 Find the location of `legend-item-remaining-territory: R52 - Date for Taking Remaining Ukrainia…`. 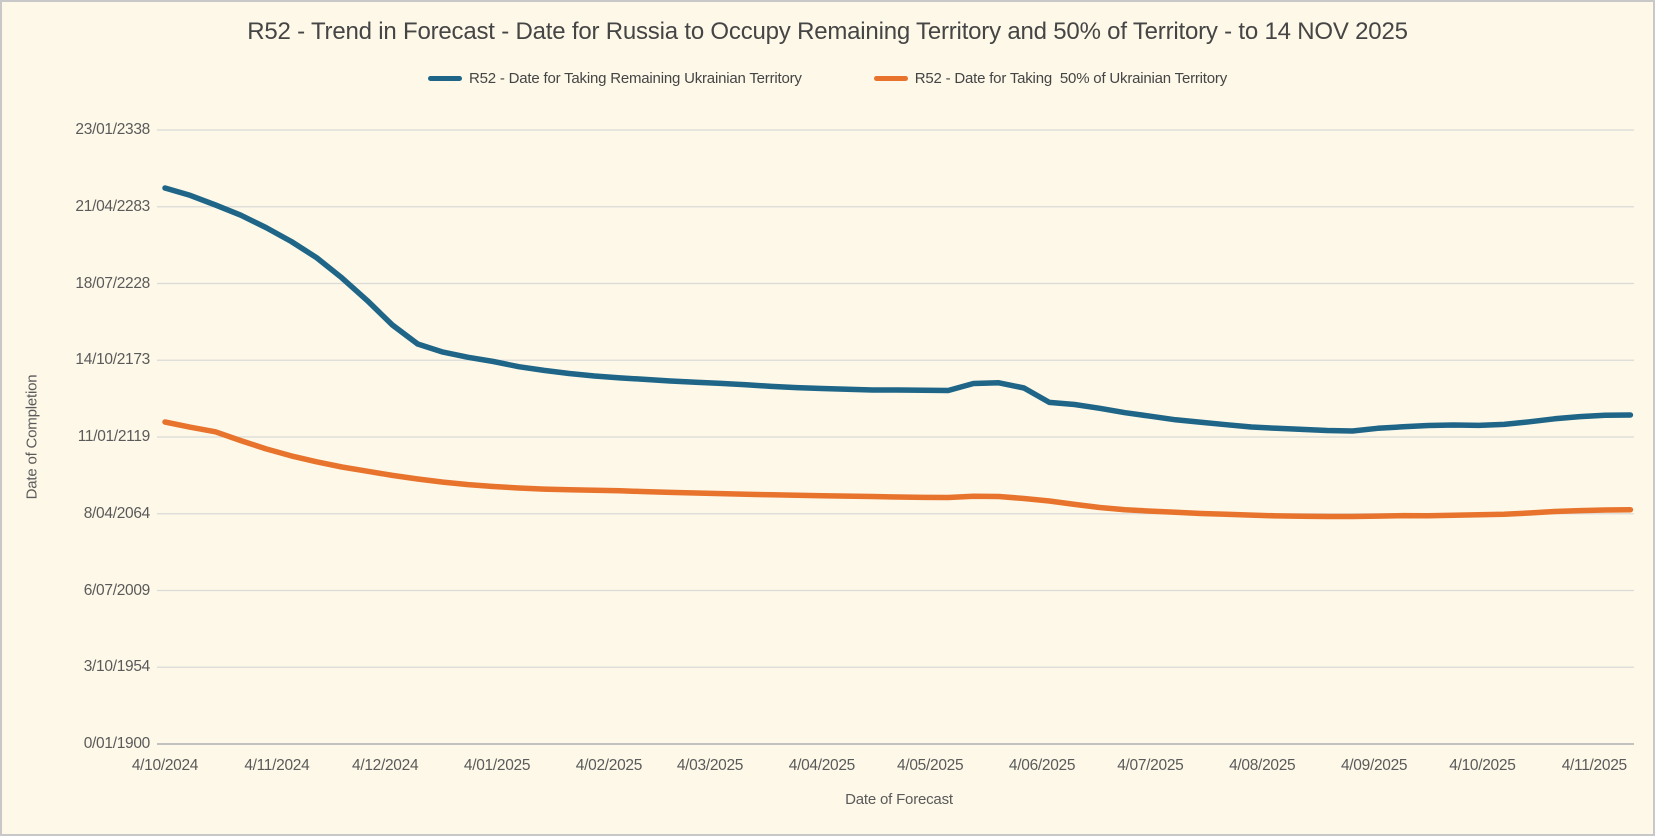

legend-item-remaining-territory: R52 - Date for Taking Remaining Ukrainia… is located at coordinates (614, 78).